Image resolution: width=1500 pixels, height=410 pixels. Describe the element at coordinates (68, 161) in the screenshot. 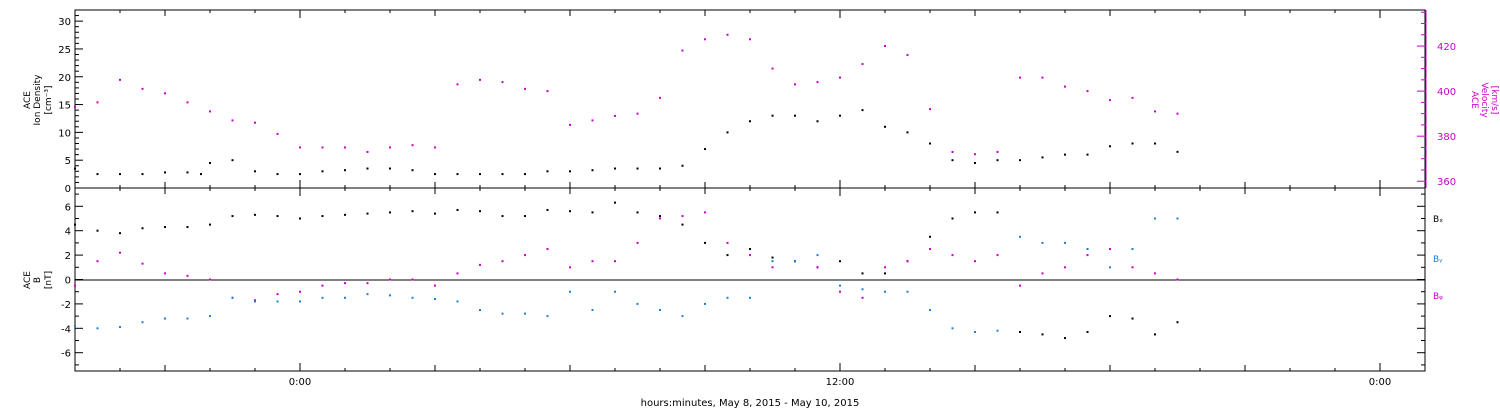

I see `density-tick-label: 5` at that location.